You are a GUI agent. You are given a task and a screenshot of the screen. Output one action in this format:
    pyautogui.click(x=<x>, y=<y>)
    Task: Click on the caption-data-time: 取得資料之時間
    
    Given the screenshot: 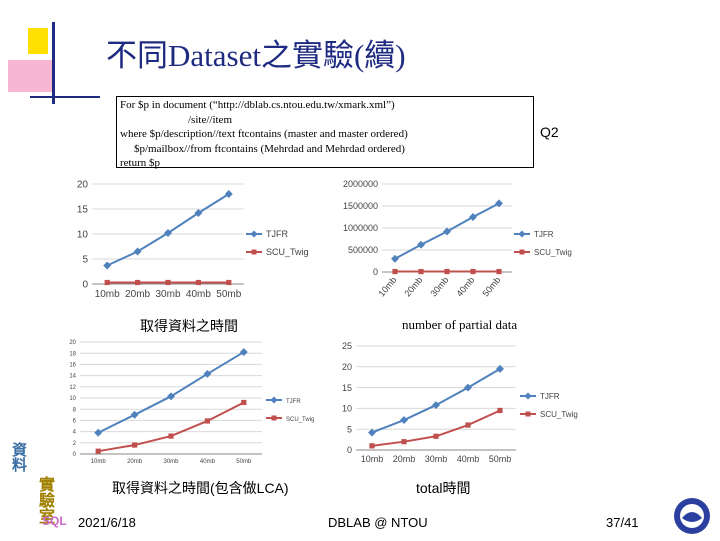 What is the action you would take?
    pyautogui.click(x=189, y=326)
    